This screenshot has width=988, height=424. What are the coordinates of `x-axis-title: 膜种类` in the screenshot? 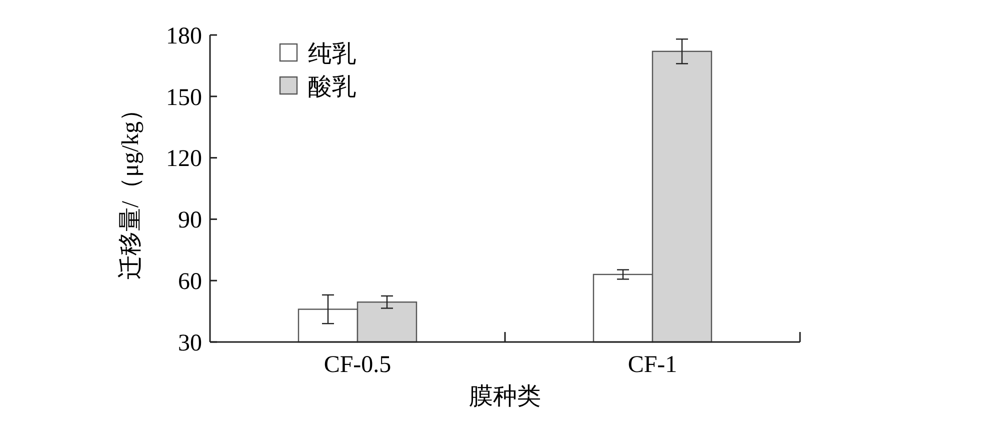 It's located at (505, 397).